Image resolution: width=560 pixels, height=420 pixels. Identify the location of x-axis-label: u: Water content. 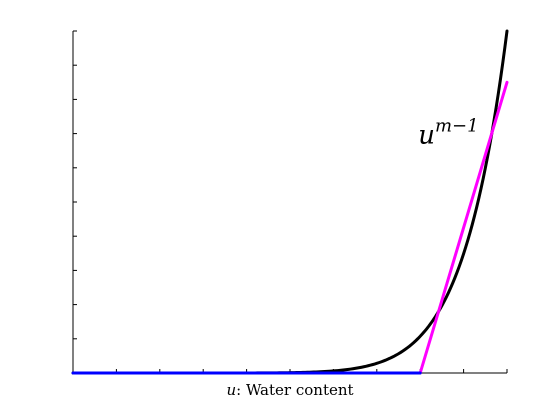
(289, 390).